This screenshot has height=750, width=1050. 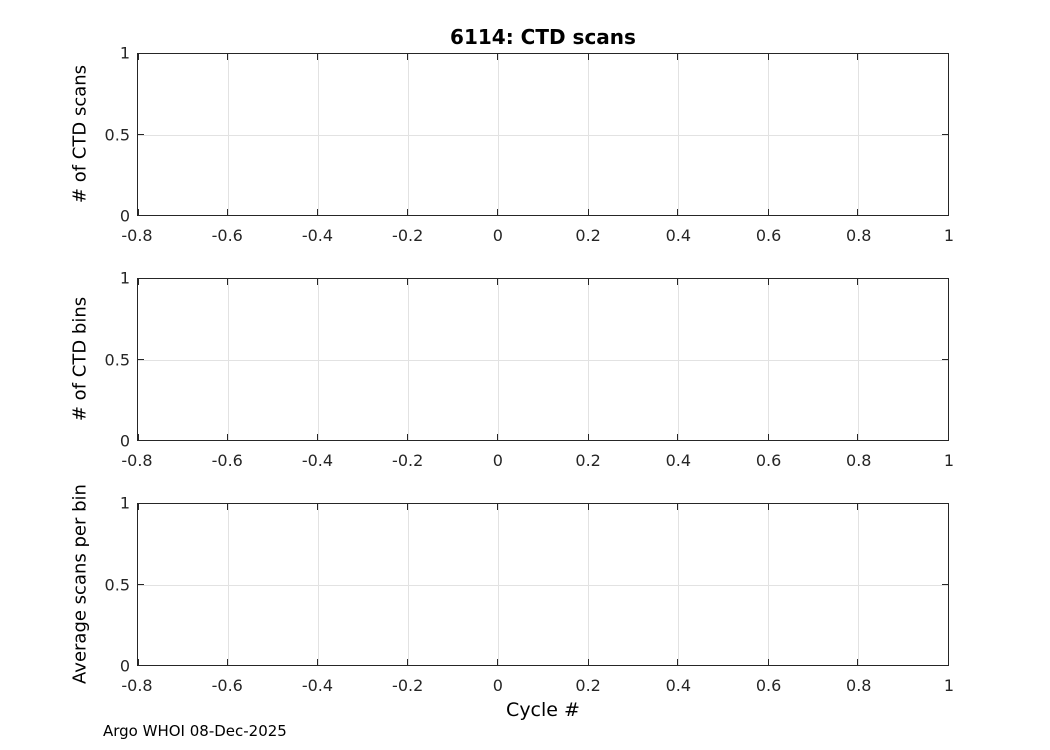 What do you see at coordinates (543, 710) in the screenshot?
I see `x-axis-label: Cycle #` at bounding box center [543, 710].